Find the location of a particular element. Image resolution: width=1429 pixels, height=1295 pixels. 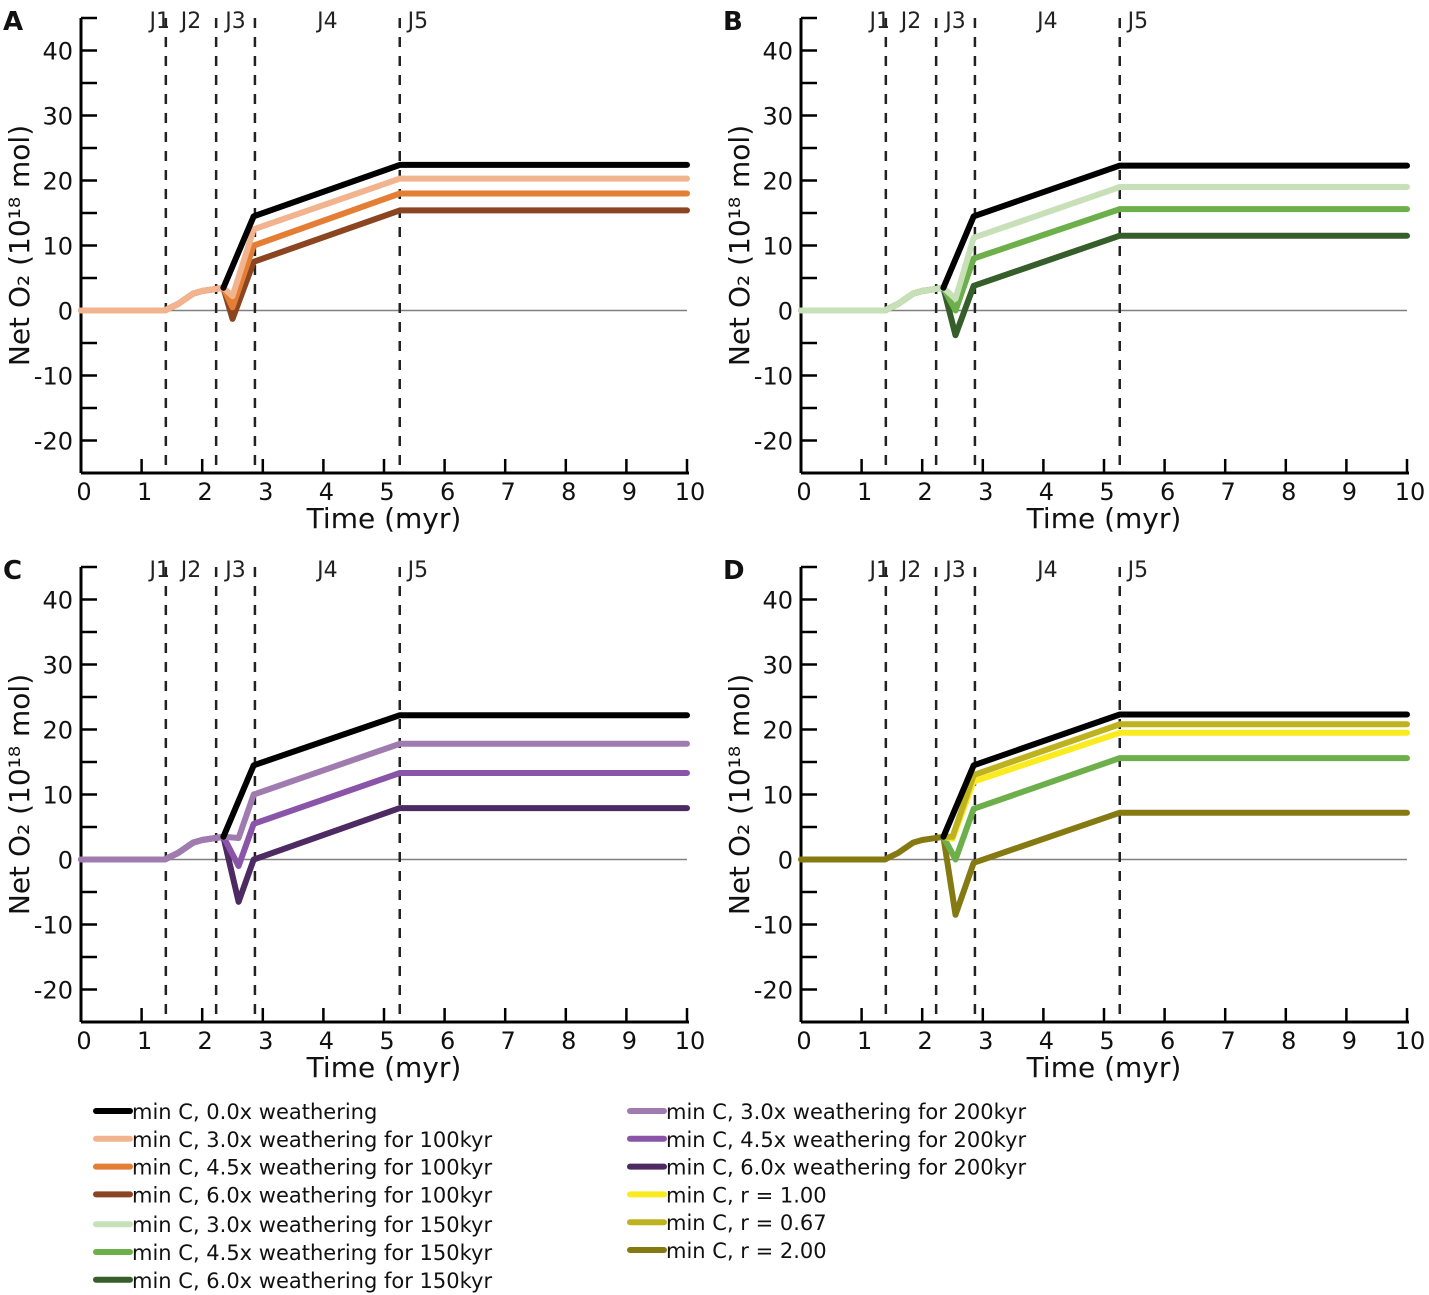

legend-label: min C, 6.0x weathering for 150kyr is located at coordinates (312, 1281).